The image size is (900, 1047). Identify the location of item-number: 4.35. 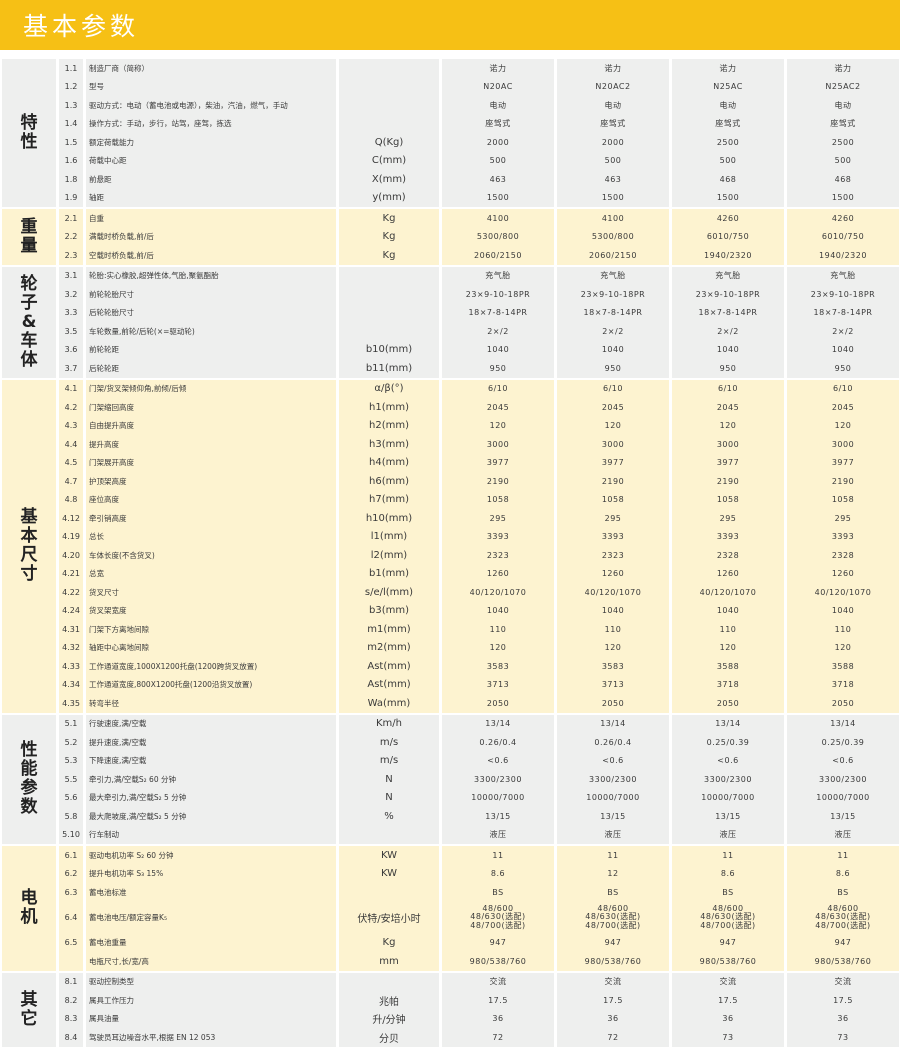
(71, 703).